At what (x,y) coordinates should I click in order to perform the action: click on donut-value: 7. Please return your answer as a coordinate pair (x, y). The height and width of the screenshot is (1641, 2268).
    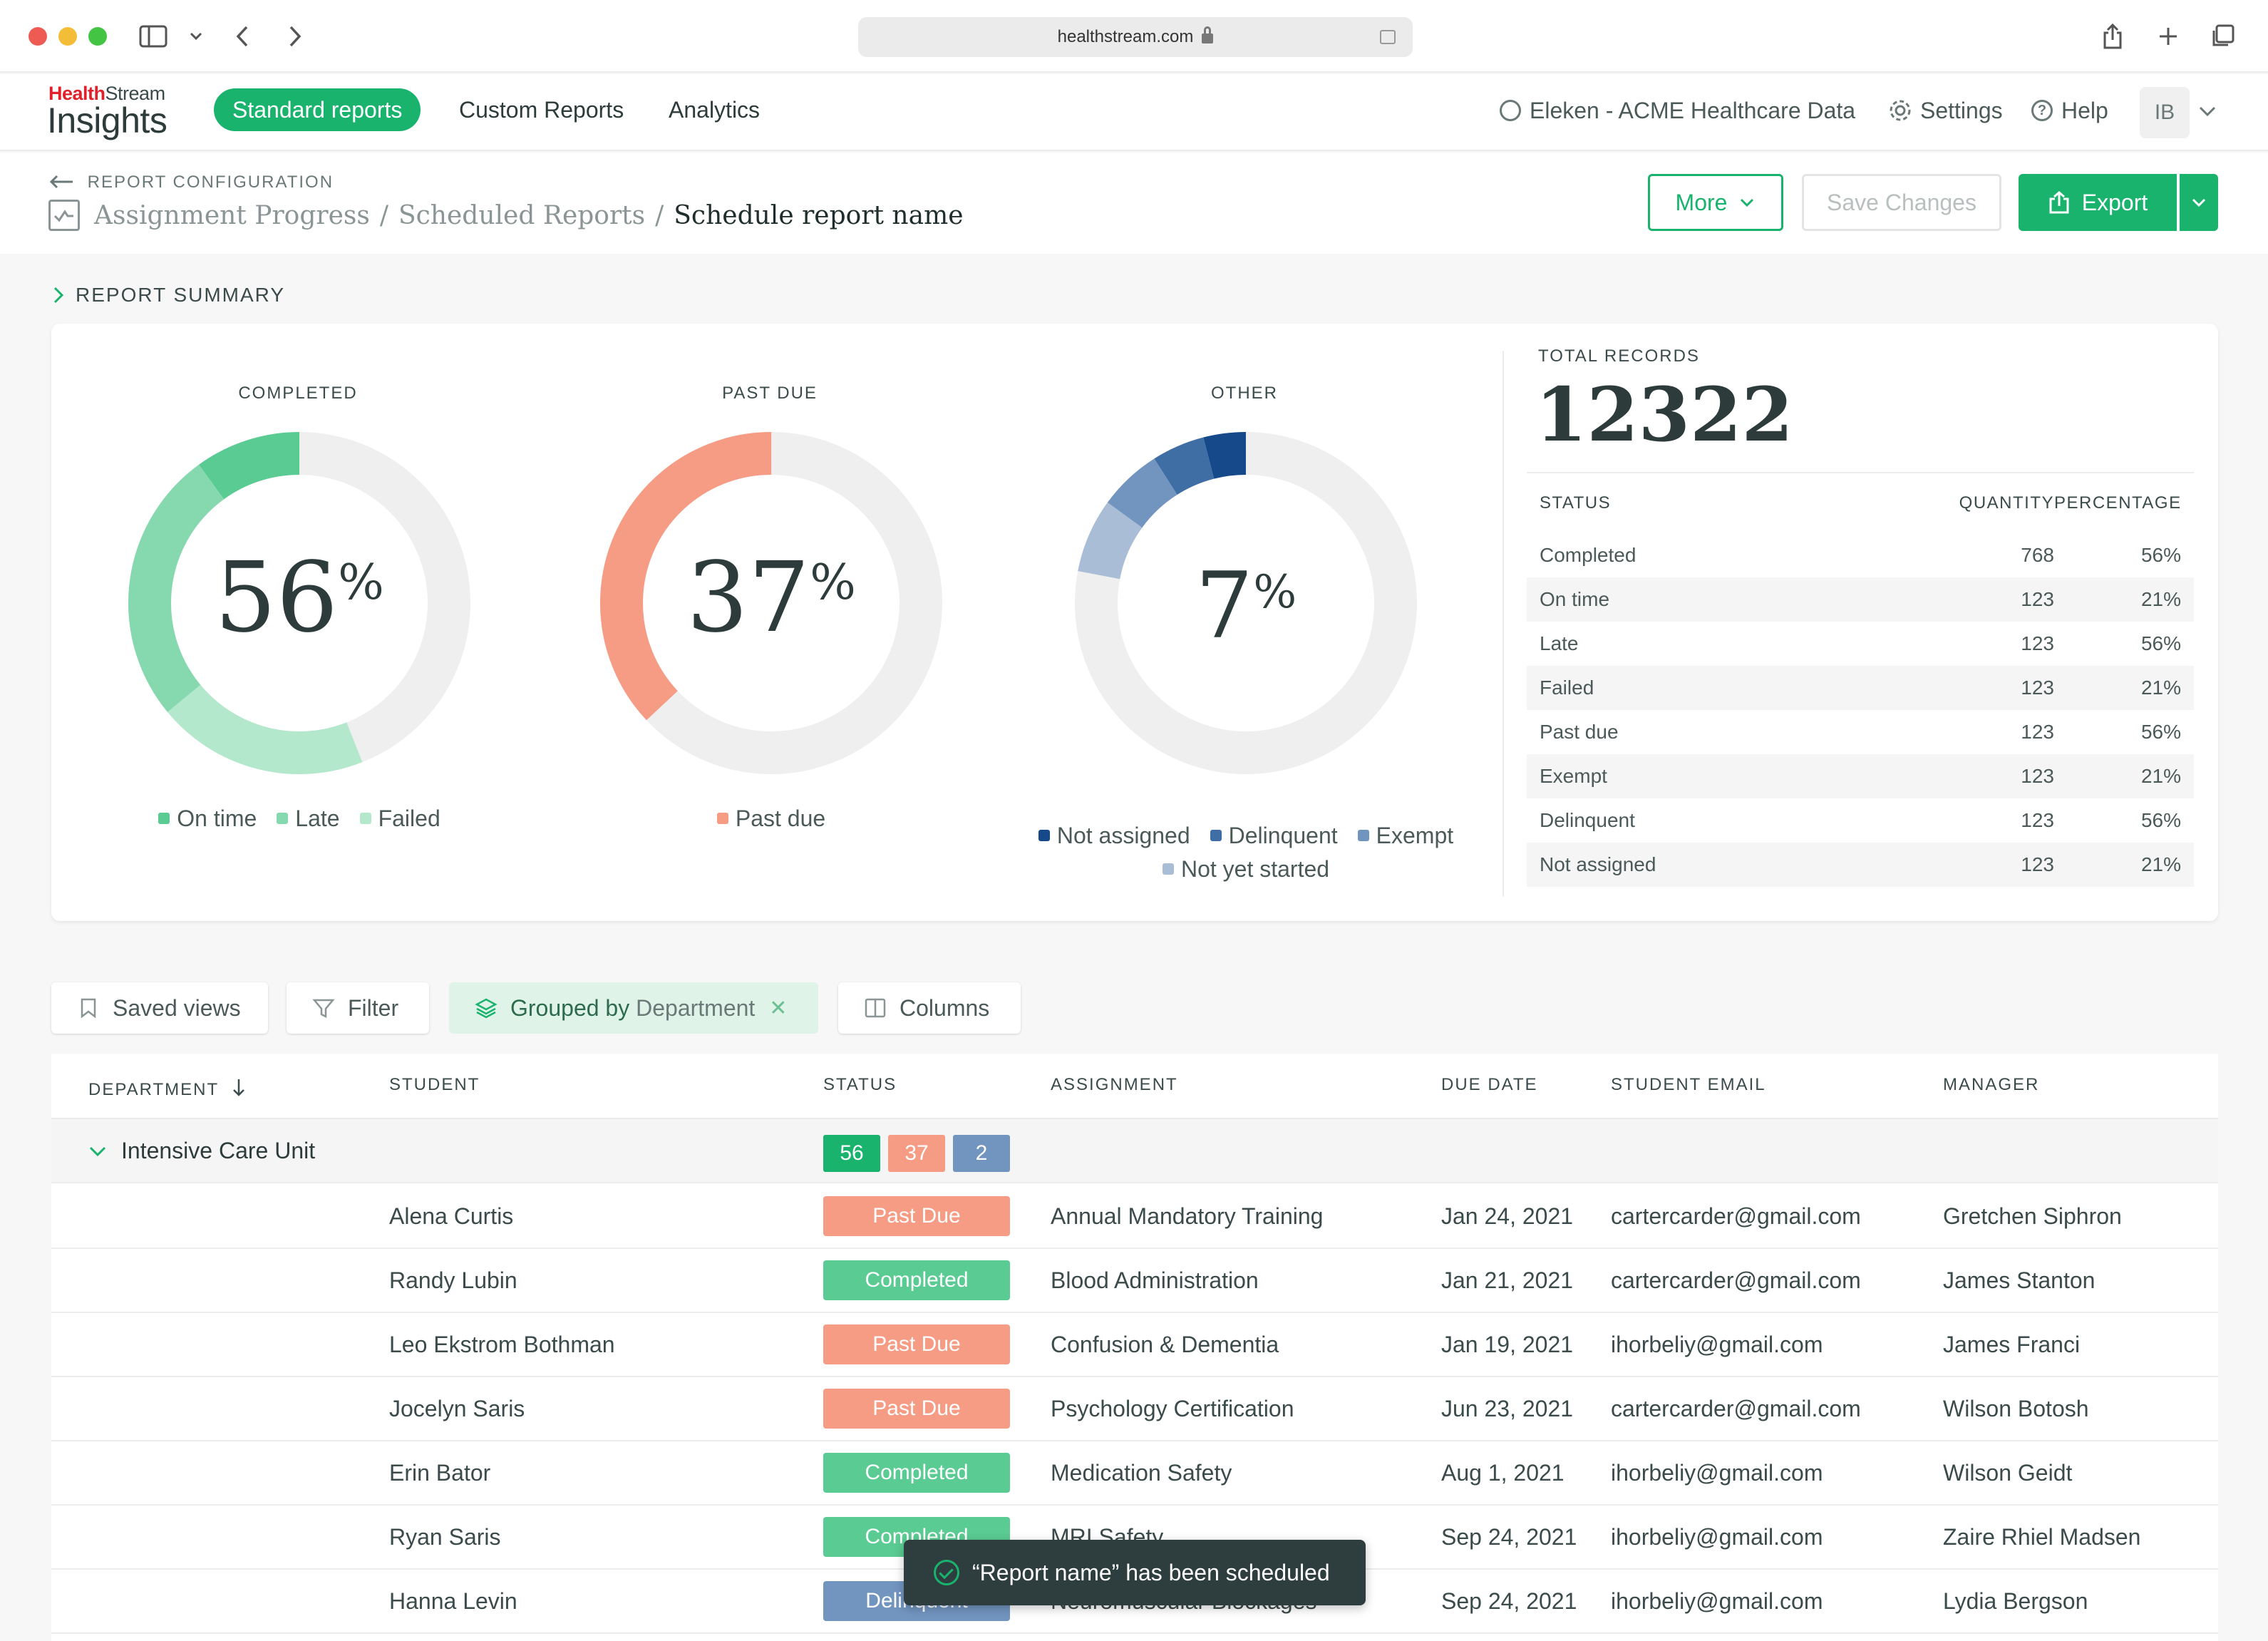
    Looking at the image, I should click on (1224, 606).